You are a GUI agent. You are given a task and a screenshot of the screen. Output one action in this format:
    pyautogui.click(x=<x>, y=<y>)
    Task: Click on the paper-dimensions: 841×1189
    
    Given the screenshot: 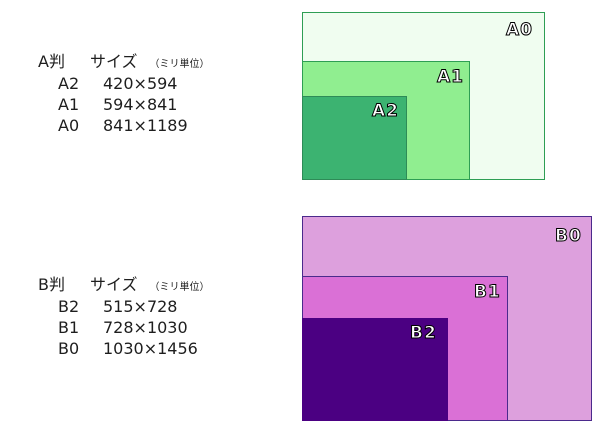 What is the action you would take?
    pyautogui.click(x=145, y=125)
    